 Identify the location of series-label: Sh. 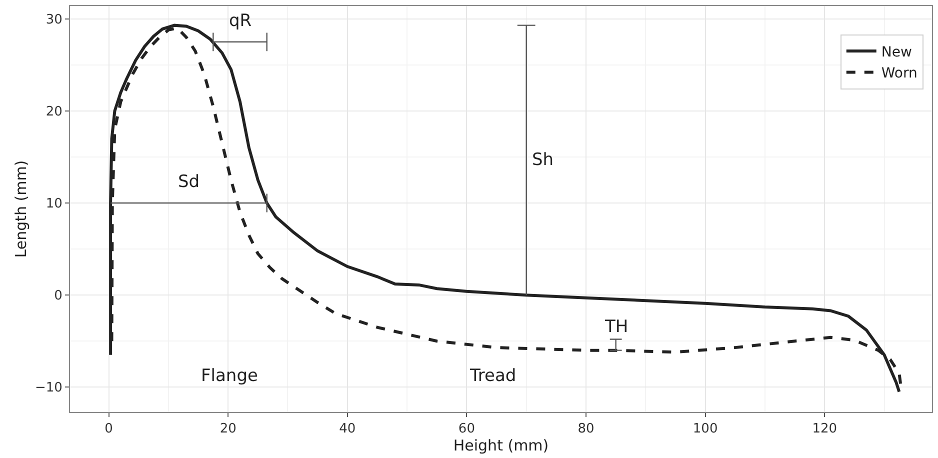
(543, 160).